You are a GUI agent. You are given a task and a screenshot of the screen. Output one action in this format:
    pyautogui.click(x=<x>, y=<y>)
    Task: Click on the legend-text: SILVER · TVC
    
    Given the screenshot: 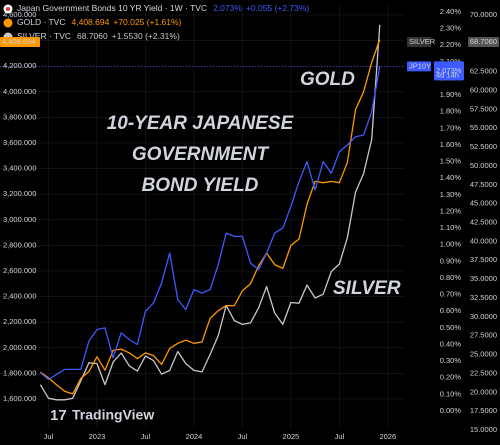 What is the action you would take?
    pyautogui.click(x=44, y=36)
    